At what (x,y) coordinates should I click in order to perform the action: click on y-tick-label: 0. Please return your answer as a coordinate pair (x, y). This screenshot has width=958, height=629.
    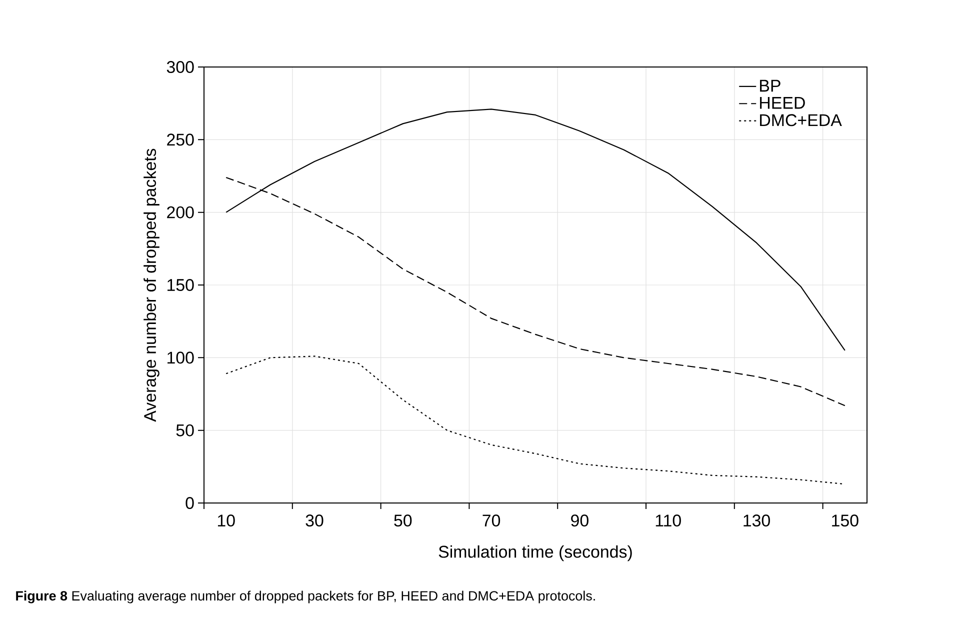
    Looking at the image, I should click on (190, 503).